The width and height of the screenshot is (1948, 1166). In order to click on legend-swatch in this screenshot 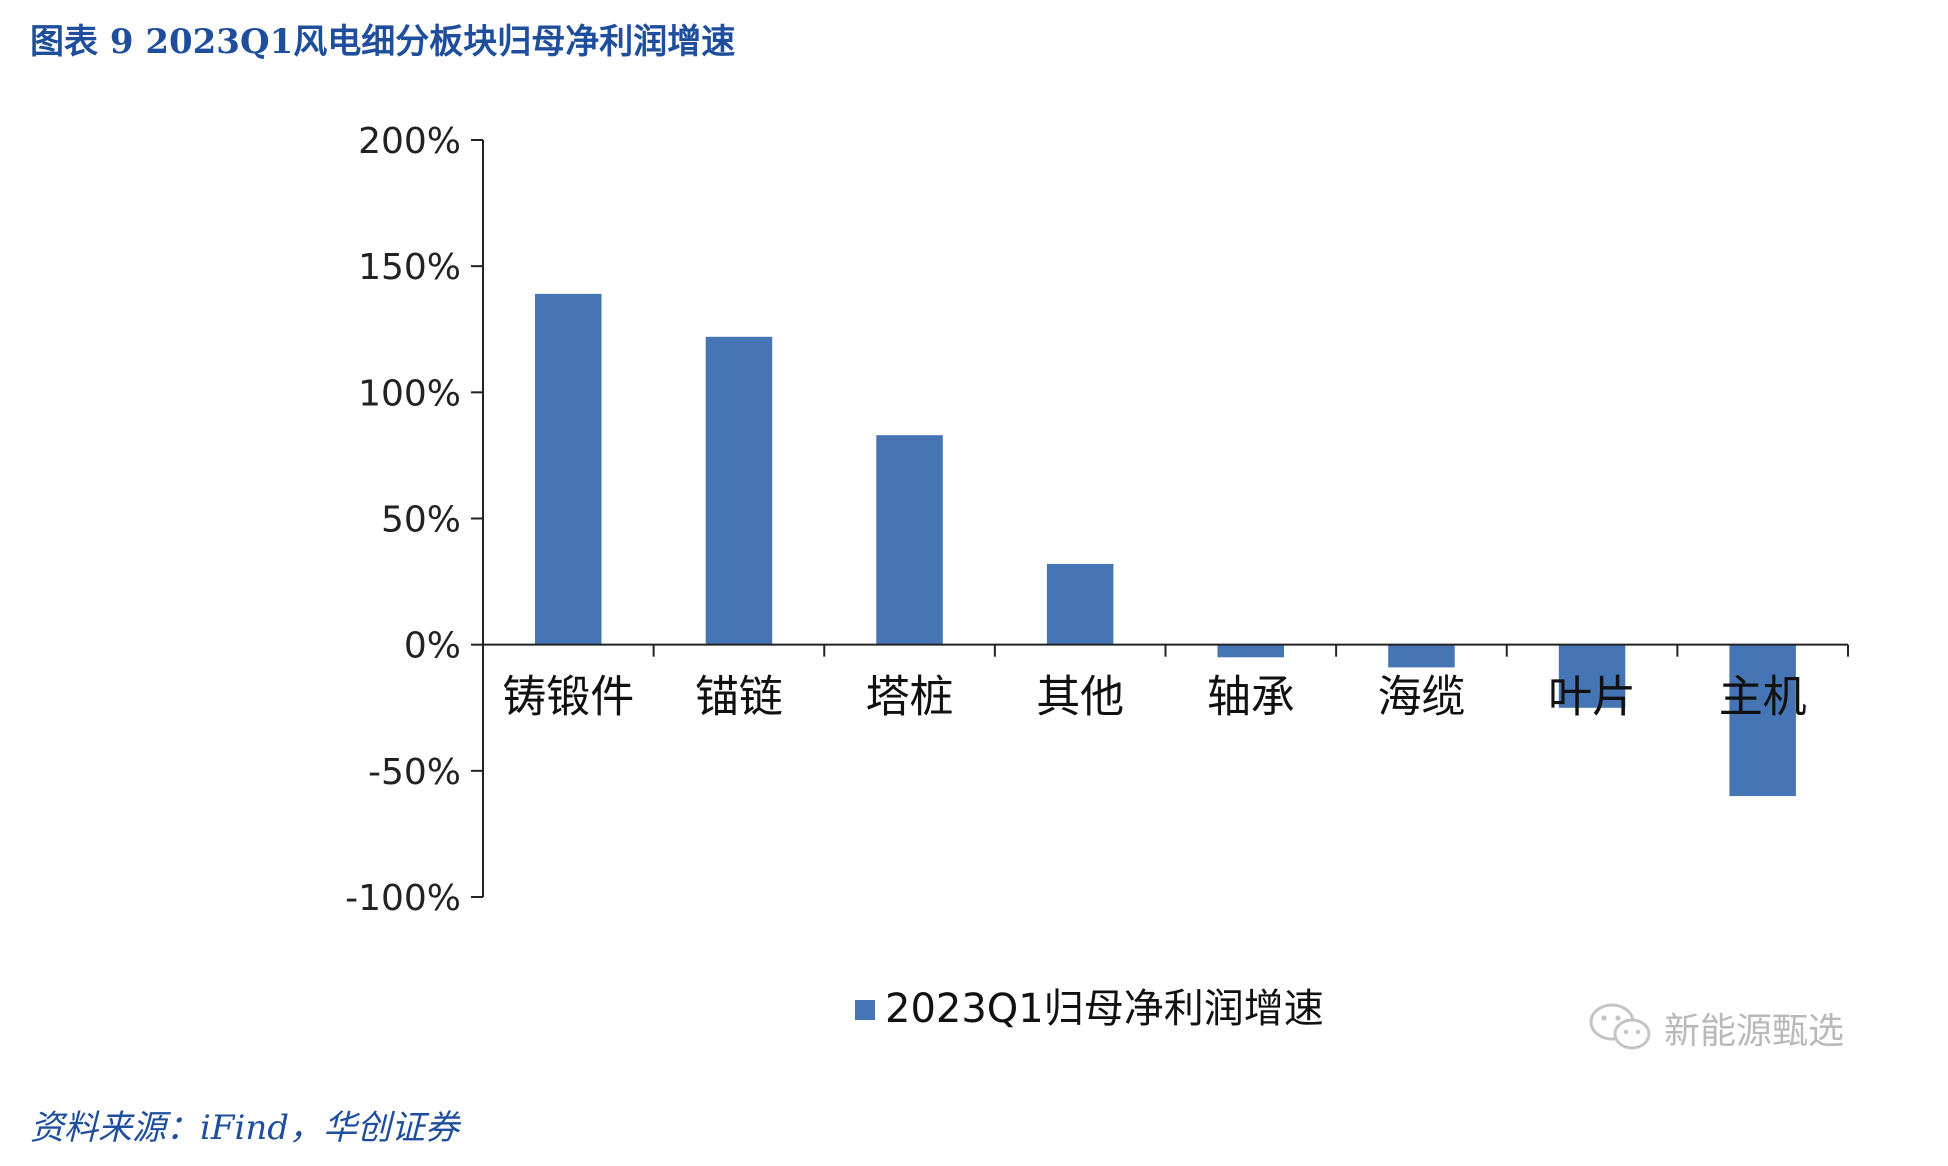, I will do `click(865, 1010)`.